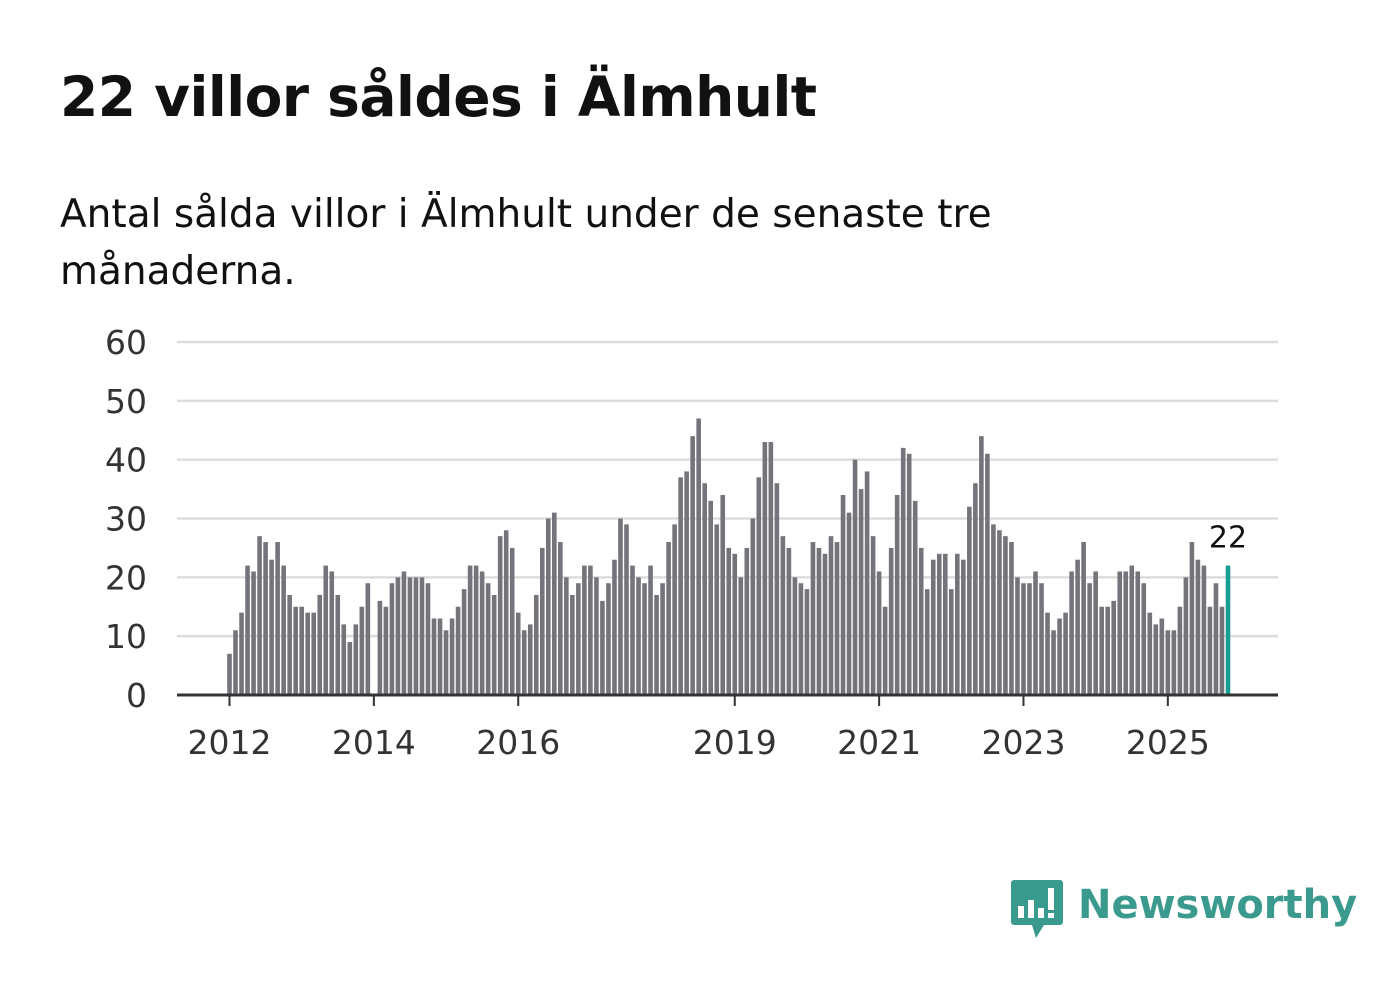 This screenshot has height=999, width=1382. What do you see at coordinates (126, 636) in the screenshot?
I see `y-tick-label: 10` at bounding box center [126, 636].